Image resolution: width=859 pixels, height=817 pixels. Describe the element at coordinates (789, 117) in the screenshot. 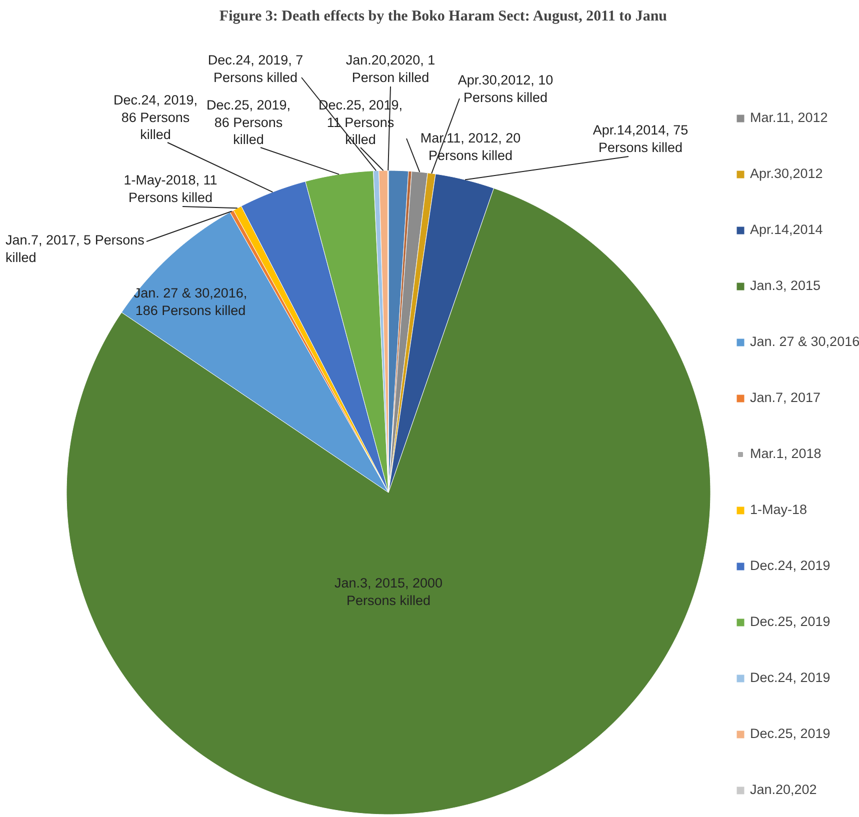

I see `legend-label: Mar.11, 2012` at that location.